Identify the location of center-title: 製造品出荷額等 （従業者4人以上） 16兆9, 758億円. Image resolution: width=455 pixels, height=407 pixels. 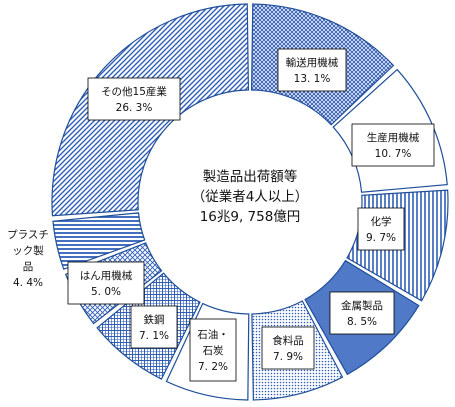
(250, 196).